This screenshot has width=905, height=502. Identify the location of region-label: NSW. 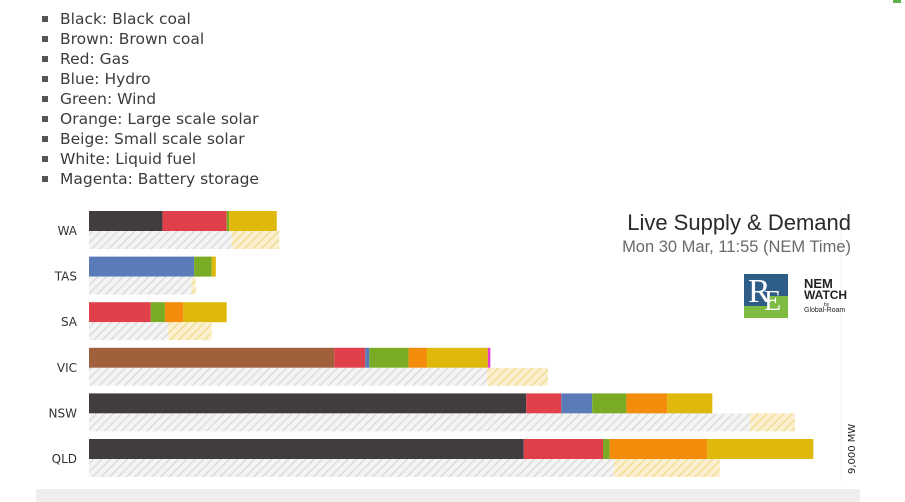
(63, 413).